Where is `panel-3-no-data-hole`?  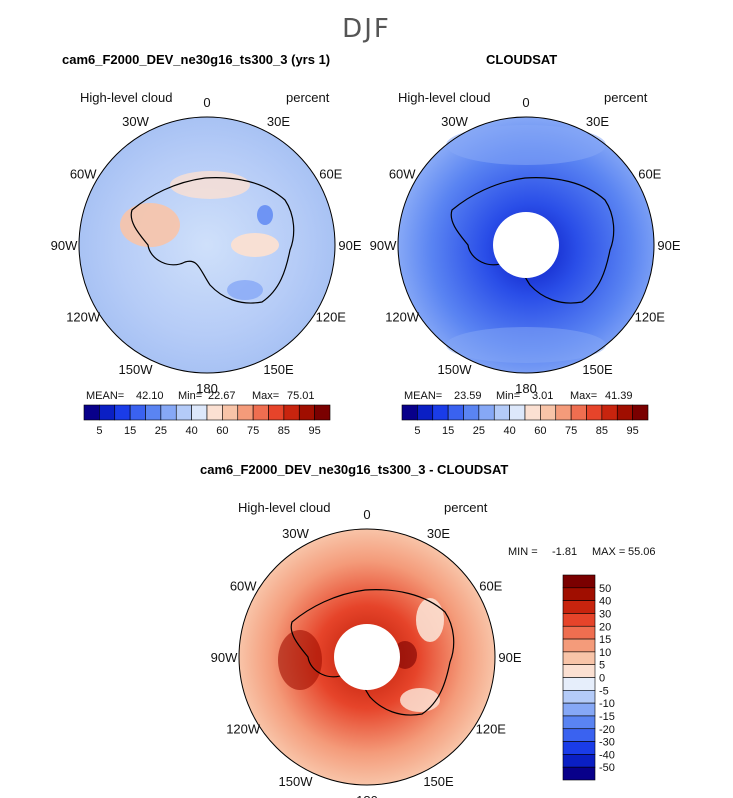
panel-3-no-data-hole is located at coordinates (367, 657).